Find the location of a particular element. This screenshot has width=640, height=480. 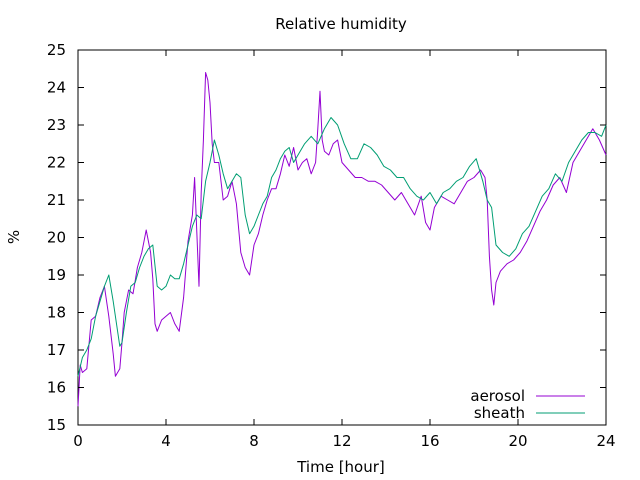

y-tick-label: 17 is located at coordinates (56, 350).